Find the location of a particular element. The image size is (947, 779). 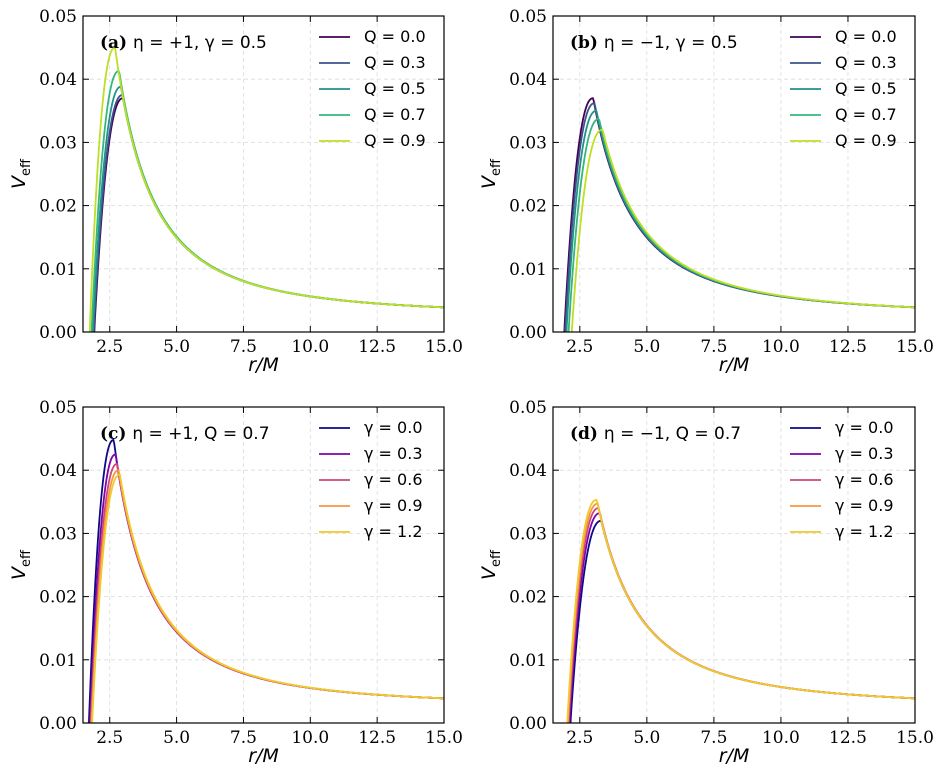

panel-title-text: η = +1, γ = 0.5 is located at coordinates (200, 43).